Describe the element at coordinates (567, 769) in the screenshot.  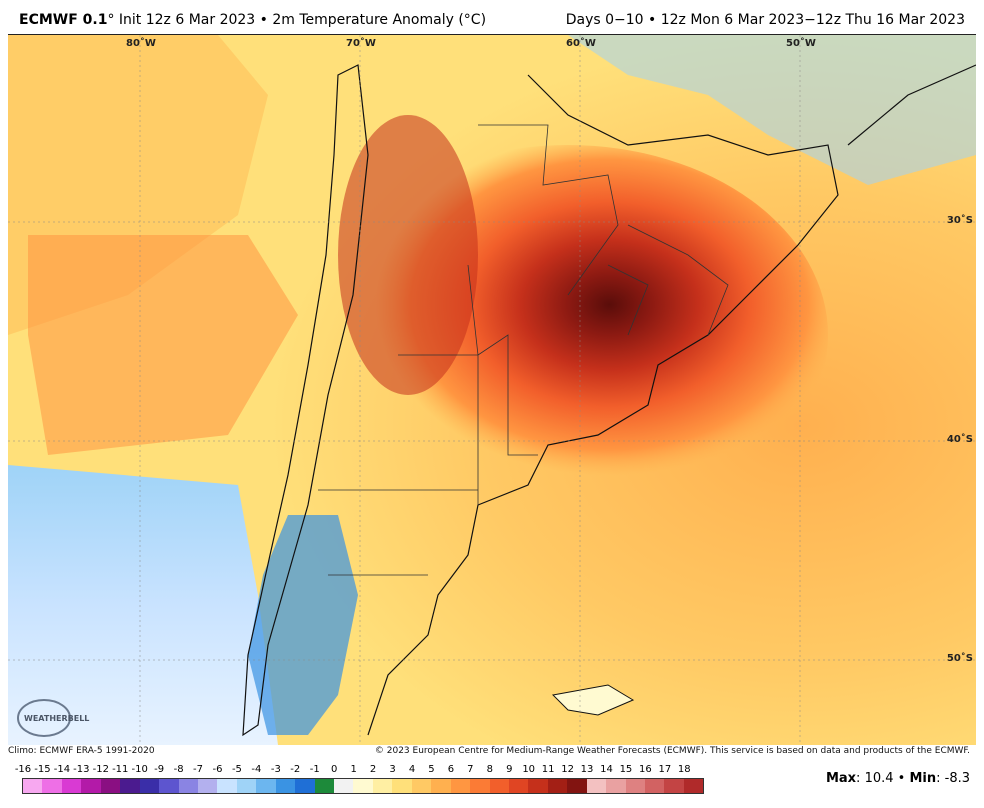
I see `colorbar-label: 12` at that location.